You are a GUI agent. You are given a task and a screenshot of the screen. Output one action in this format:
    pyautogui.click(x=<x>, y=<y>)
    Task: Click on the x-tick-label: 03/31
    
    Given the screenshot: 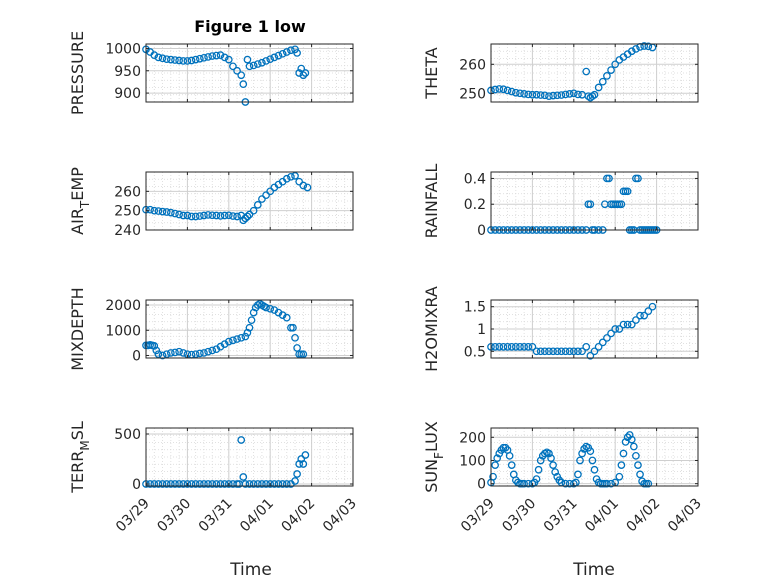 What is the action you would take?
    pyautogui.click(x=216, y=516)
    